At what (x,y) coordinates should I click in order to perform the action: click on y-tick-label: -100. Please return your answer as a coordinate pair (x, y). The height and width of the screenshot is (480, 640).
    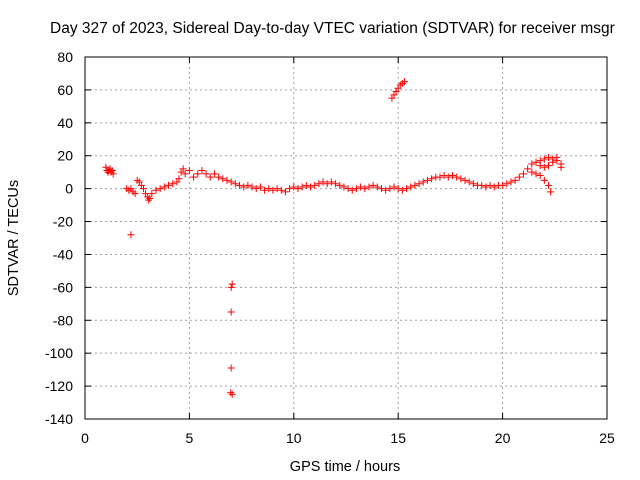
    Looking at the image, I should click on (59, 353).